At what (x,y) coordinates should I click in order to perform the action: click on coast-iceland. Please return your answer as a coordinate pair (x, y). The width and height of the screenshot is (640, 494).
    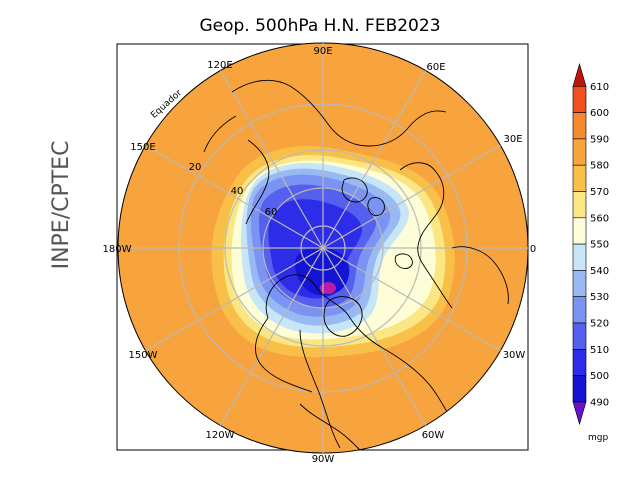
    Looking at the image, I should click on (403, 261).